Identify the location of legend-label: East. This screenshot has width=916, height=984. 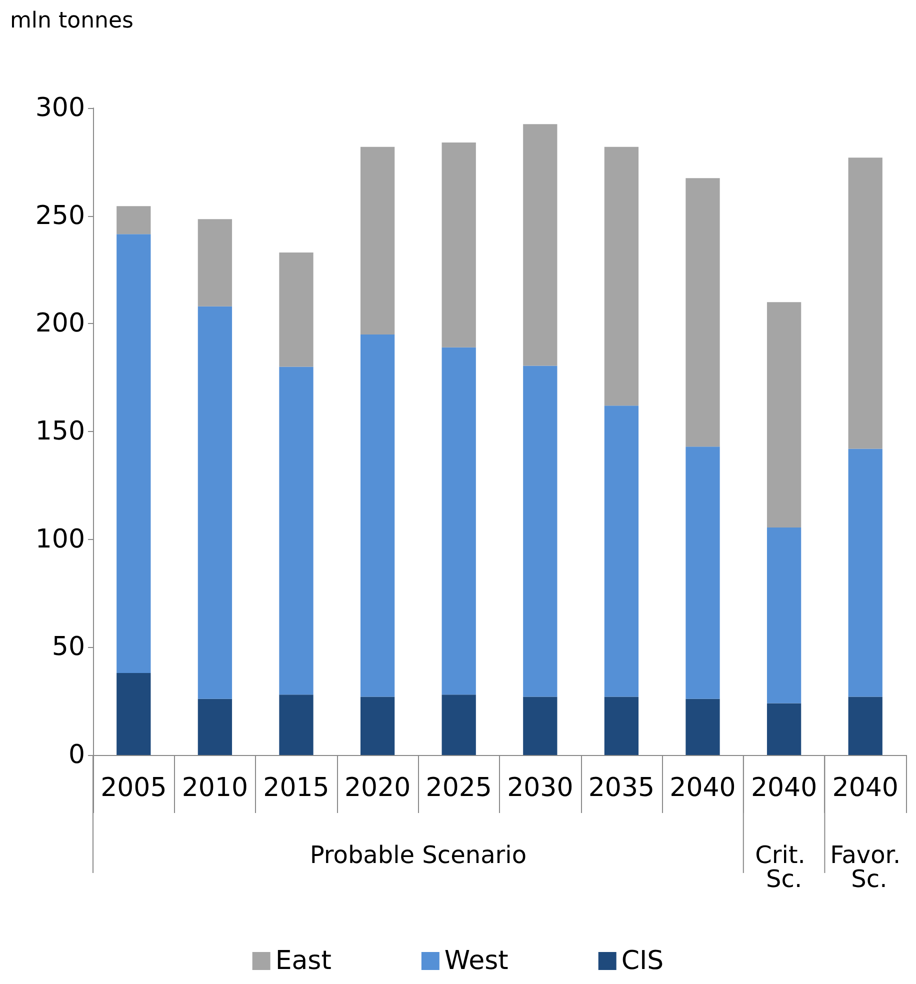
(303, 961).